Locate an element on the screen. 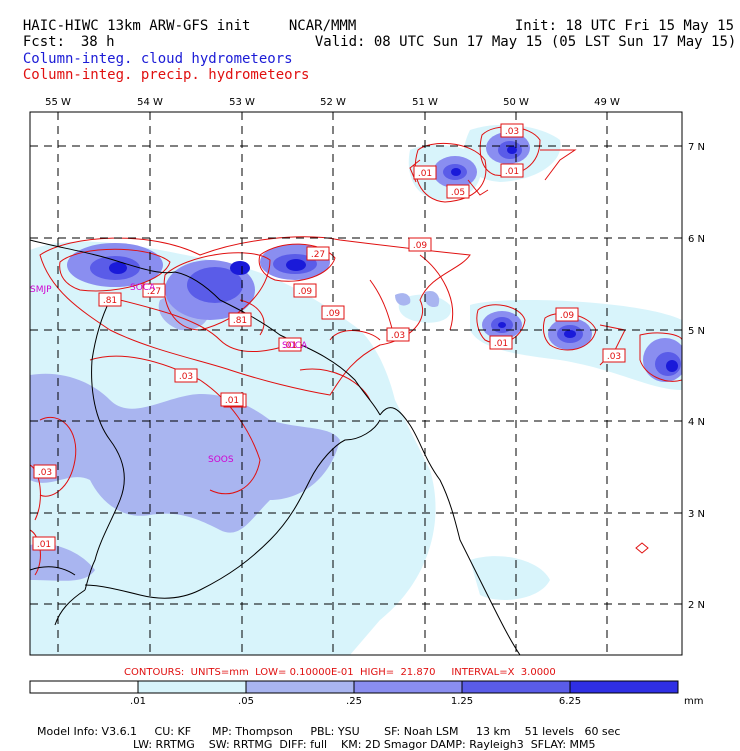 Image resolution: width=740 pixels, height=751 pixels. institution-label: NCAR/MMM is located at coordinates (322, 26).